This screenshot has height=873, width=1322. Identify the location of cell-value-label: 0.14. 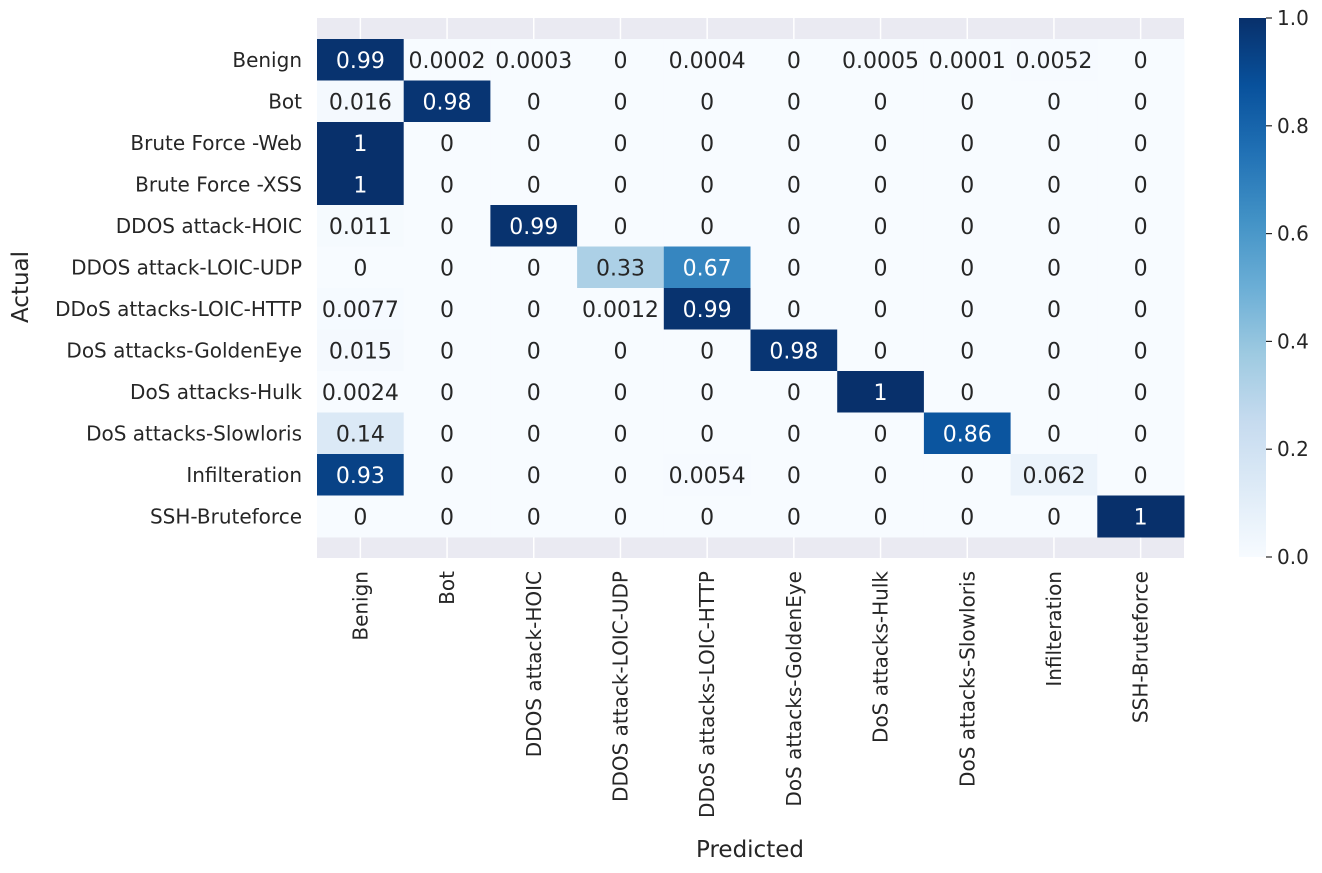
(360, 434).